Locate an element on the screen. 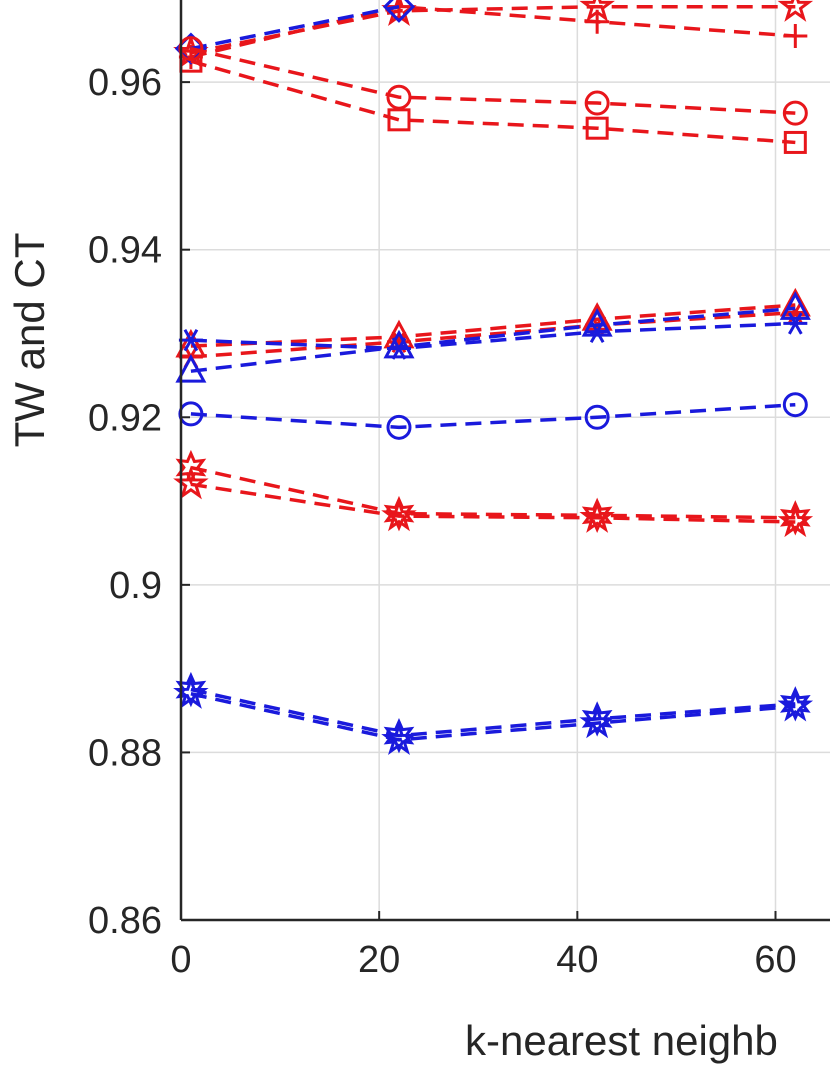 Image resolution: width=830 pixels, height=1075 pixels. y-tick-label: 0.86 is located at coordinates (125, 921).